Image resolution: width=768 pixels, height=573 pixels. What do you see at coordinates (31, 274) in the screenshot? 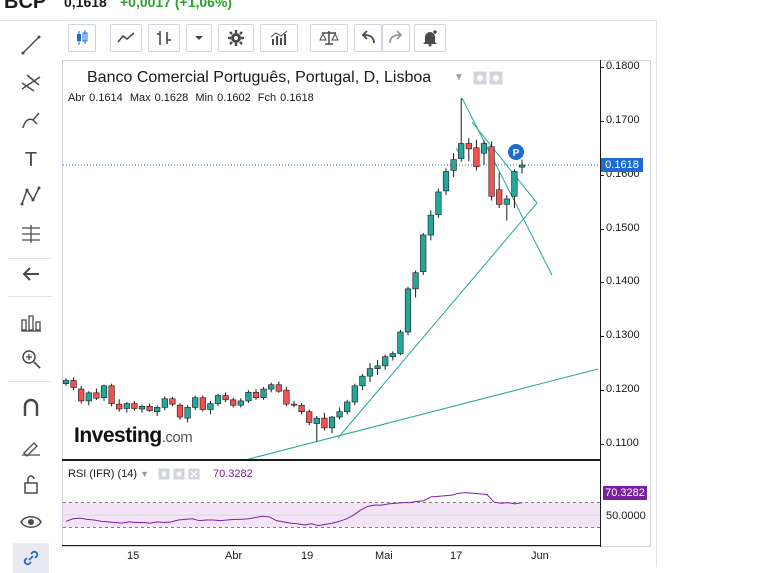
I see `back-arrow-icon` at bounding box center [31, 274].